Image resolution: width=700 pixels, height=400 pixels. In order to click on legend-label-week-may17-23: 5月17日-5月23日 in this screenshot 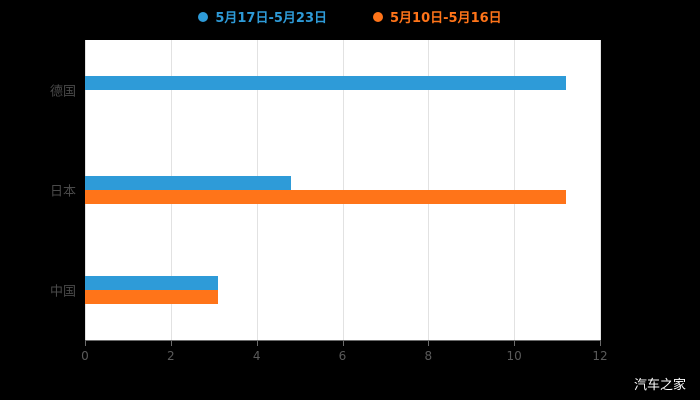, I will do `click(271, 18)`.